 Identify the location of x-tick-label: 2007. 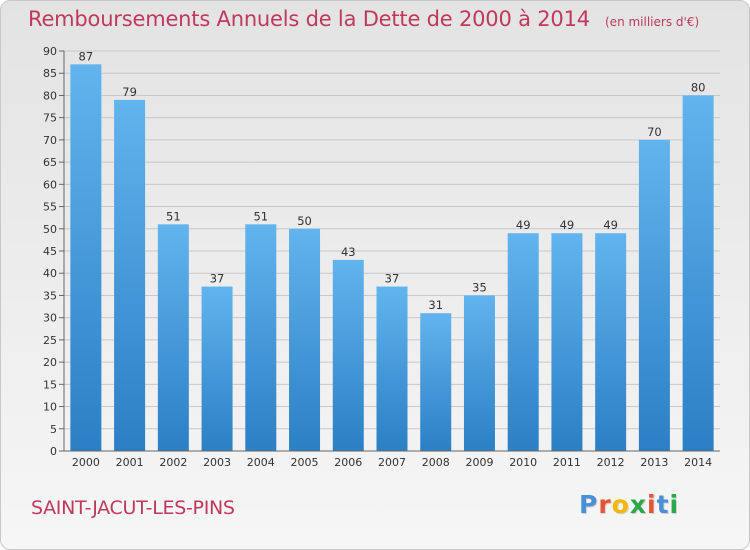
(392, 462).